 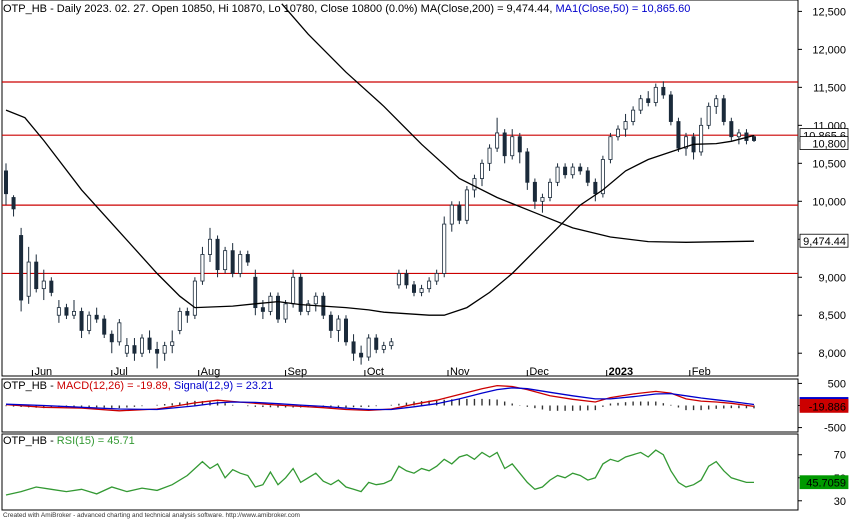 I want to click on rsi-title-prefix: OTP_HB -, so click(x=30, y=441).